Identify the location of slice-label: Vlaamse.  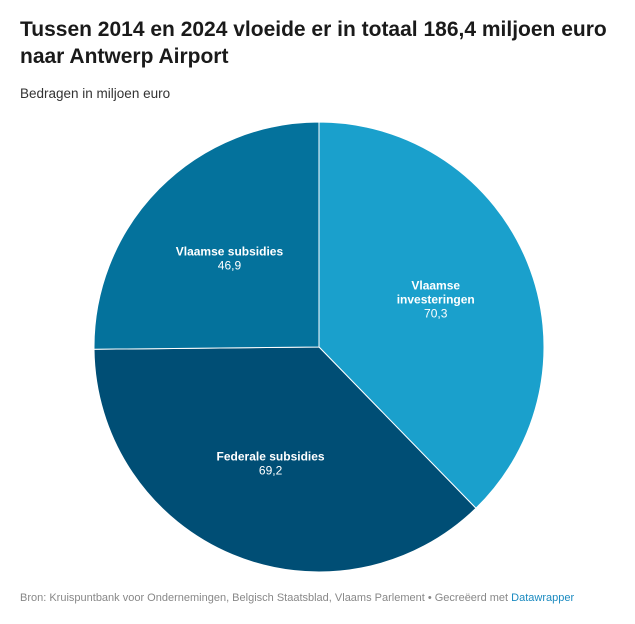
(435, 286).